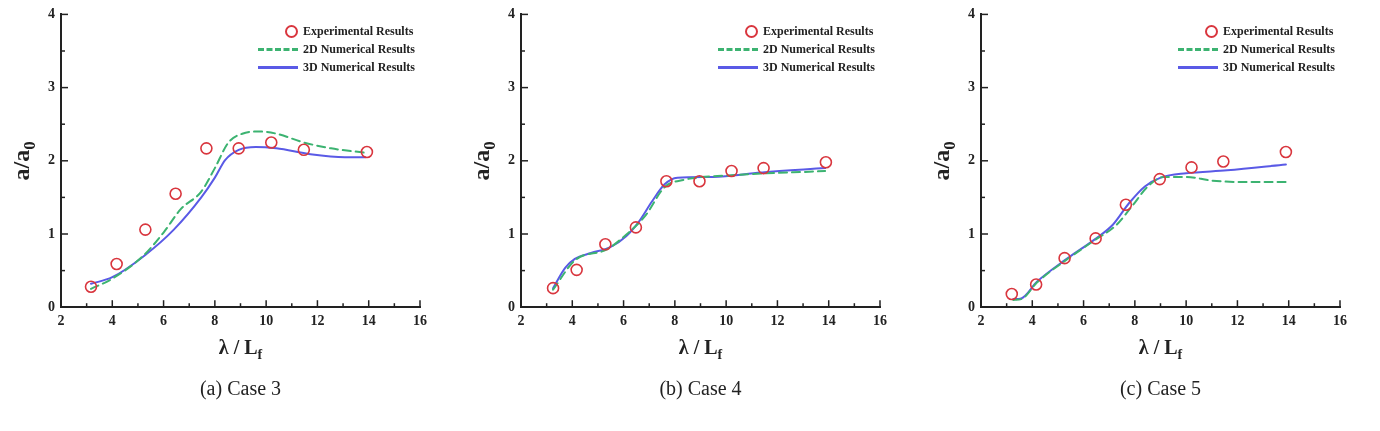  I want to click on text: (c) Case 5, so click(1160, 389).